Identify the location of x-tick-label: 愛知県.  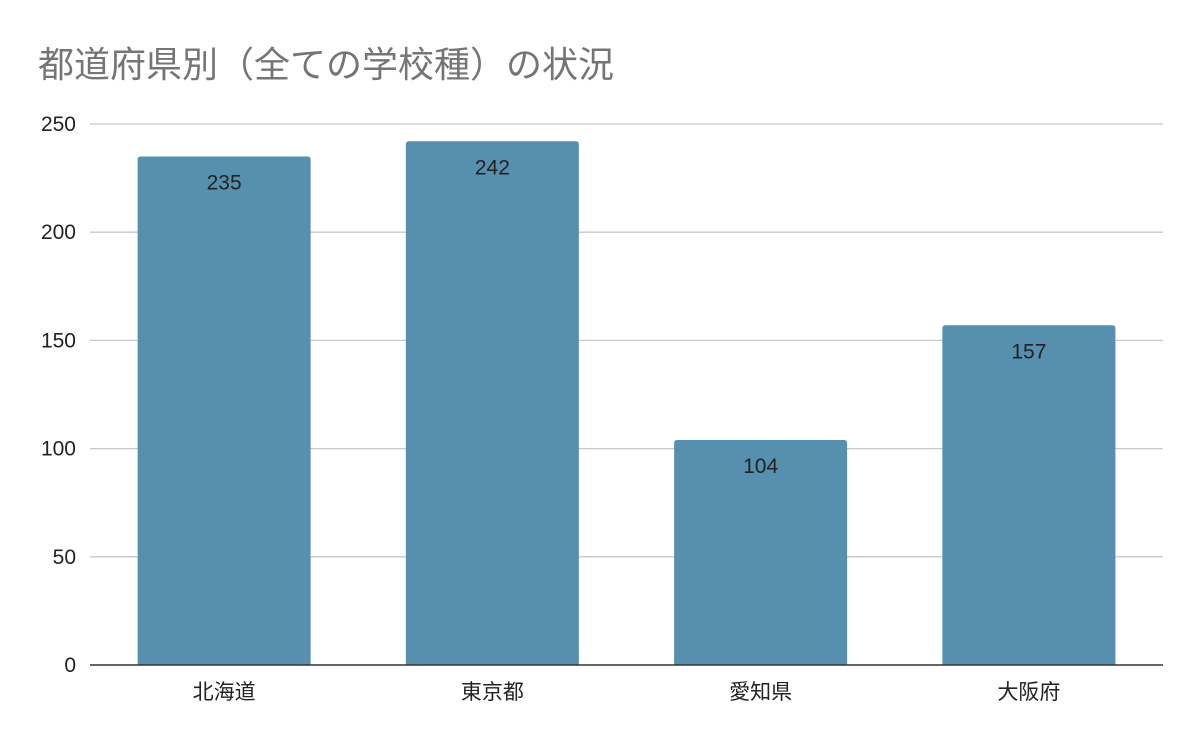
(760, 692).